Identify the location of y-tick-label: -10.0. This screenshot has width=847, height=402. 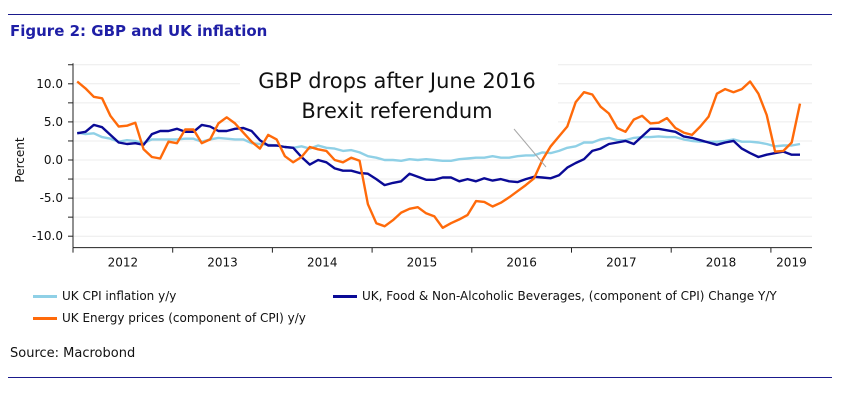
(47, 236).